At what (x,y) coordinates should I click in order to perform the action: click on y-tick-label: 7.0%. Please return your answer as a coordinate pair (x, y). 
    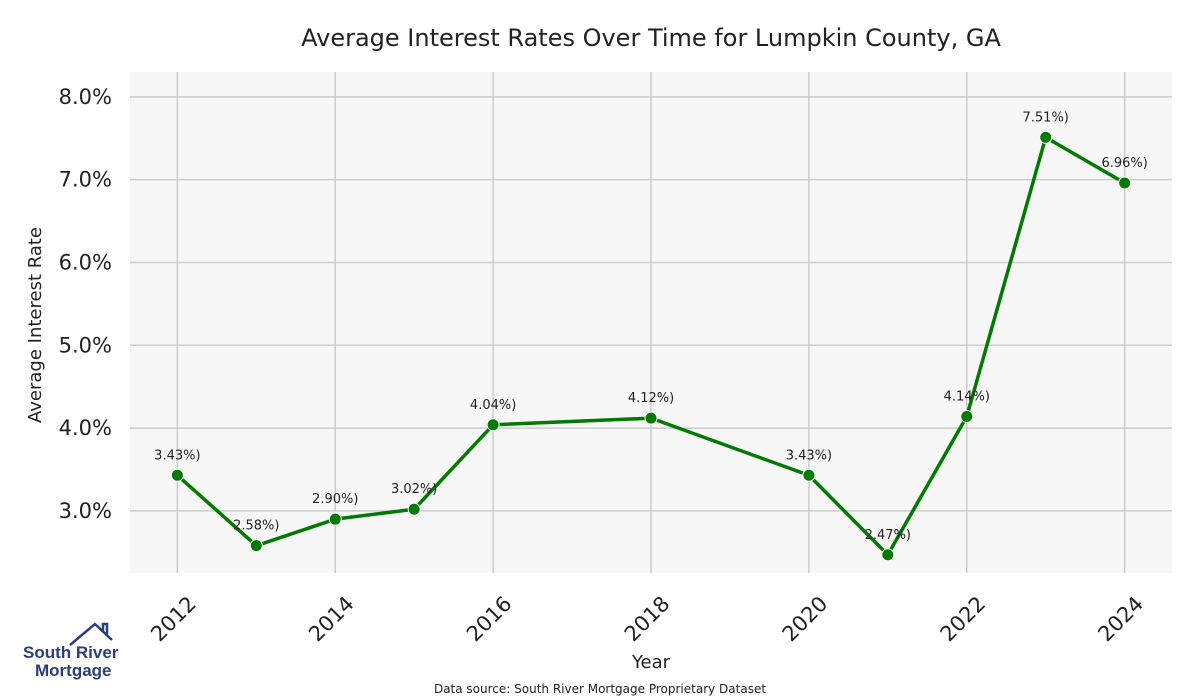
    Looking at the image, I should click on (85, 180).